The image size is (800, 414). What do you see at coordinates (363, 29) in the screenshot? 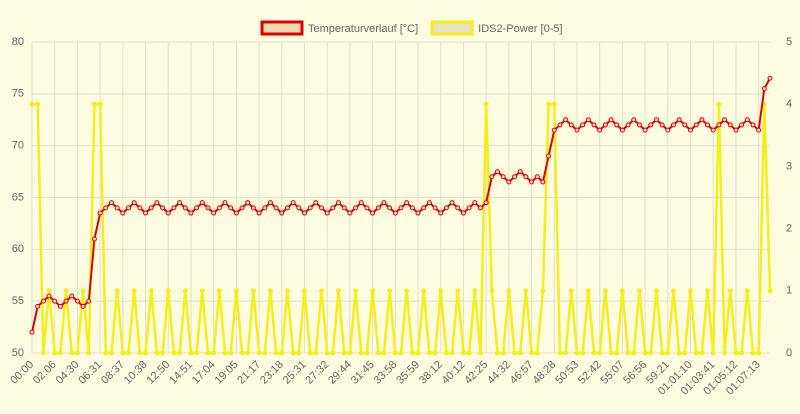
I see `legend-label: Temperaturverlauf [°C]` at bounding box center [363, 29].